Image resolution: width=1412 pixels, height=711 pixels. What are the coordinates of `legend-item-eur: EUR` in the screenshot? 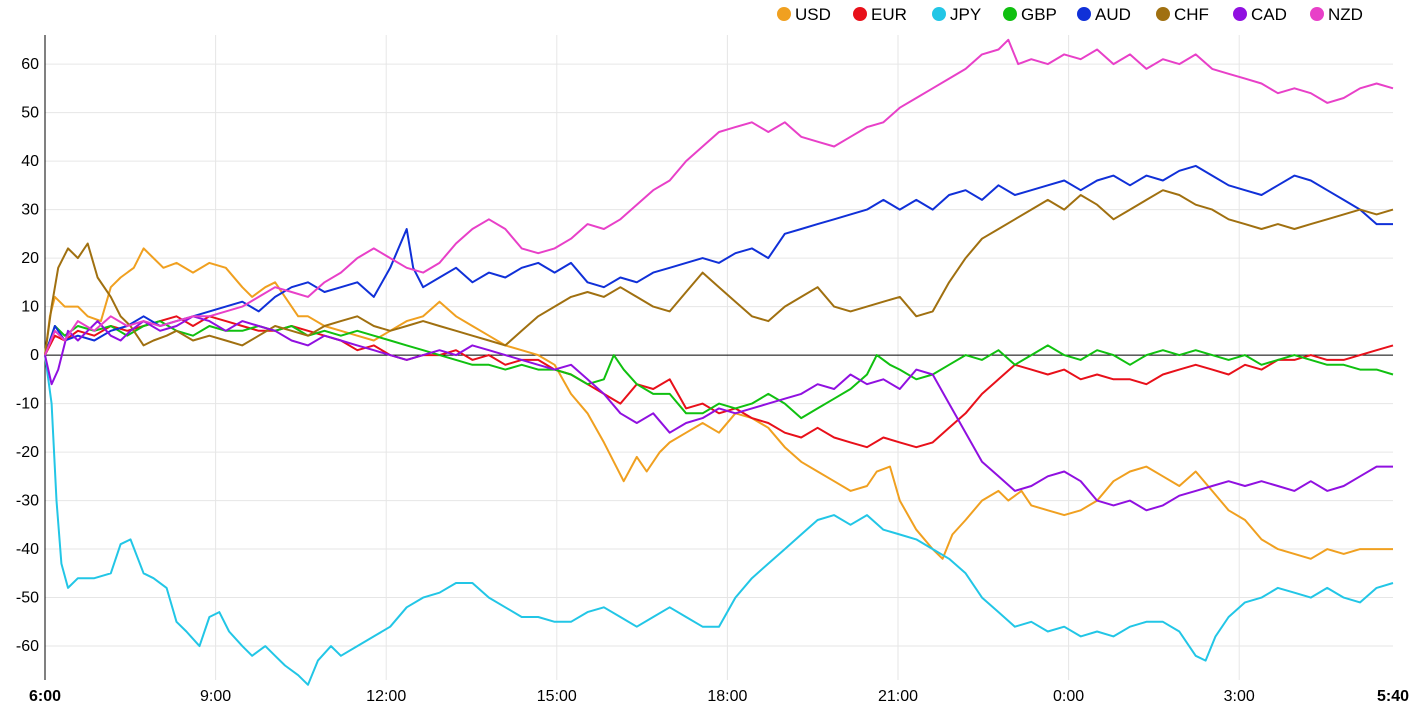 It's located at (880, 14).